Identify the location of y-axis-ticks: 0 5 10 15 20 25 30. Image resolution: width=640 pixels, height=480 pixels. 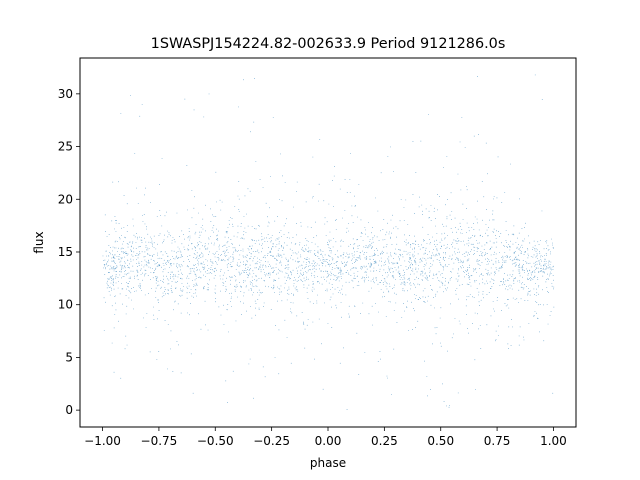
(69, 252).